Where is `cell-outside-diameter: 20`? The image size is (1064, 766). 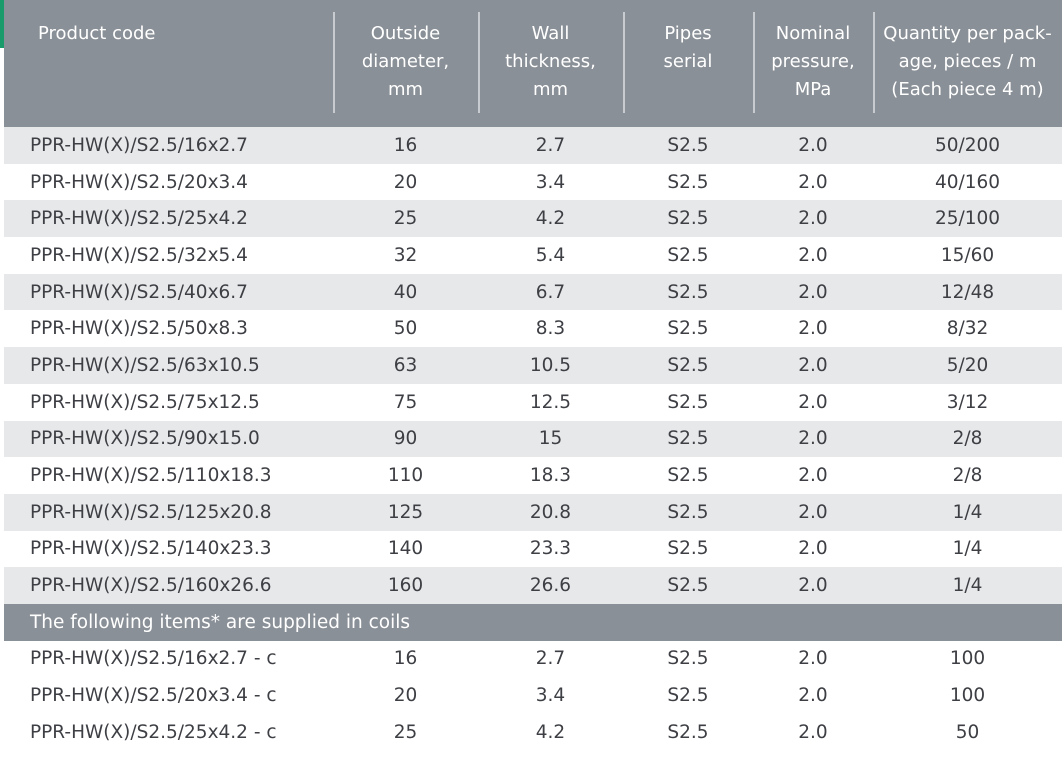 cell-outside-diameter: 20 is located at coordinates (405, 182).